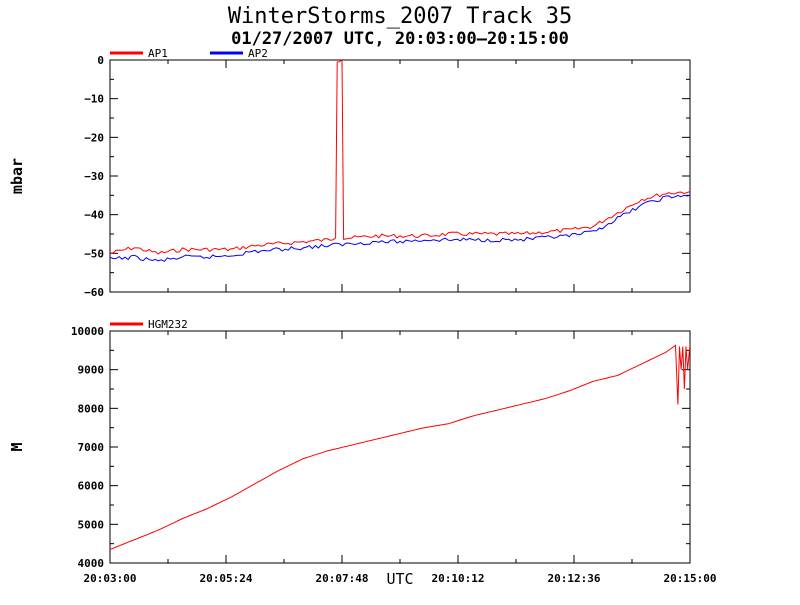 The width and height of the screenshot is (800, 605). I want to click on x-tick-label: 20:03:00, so click(110, 578).